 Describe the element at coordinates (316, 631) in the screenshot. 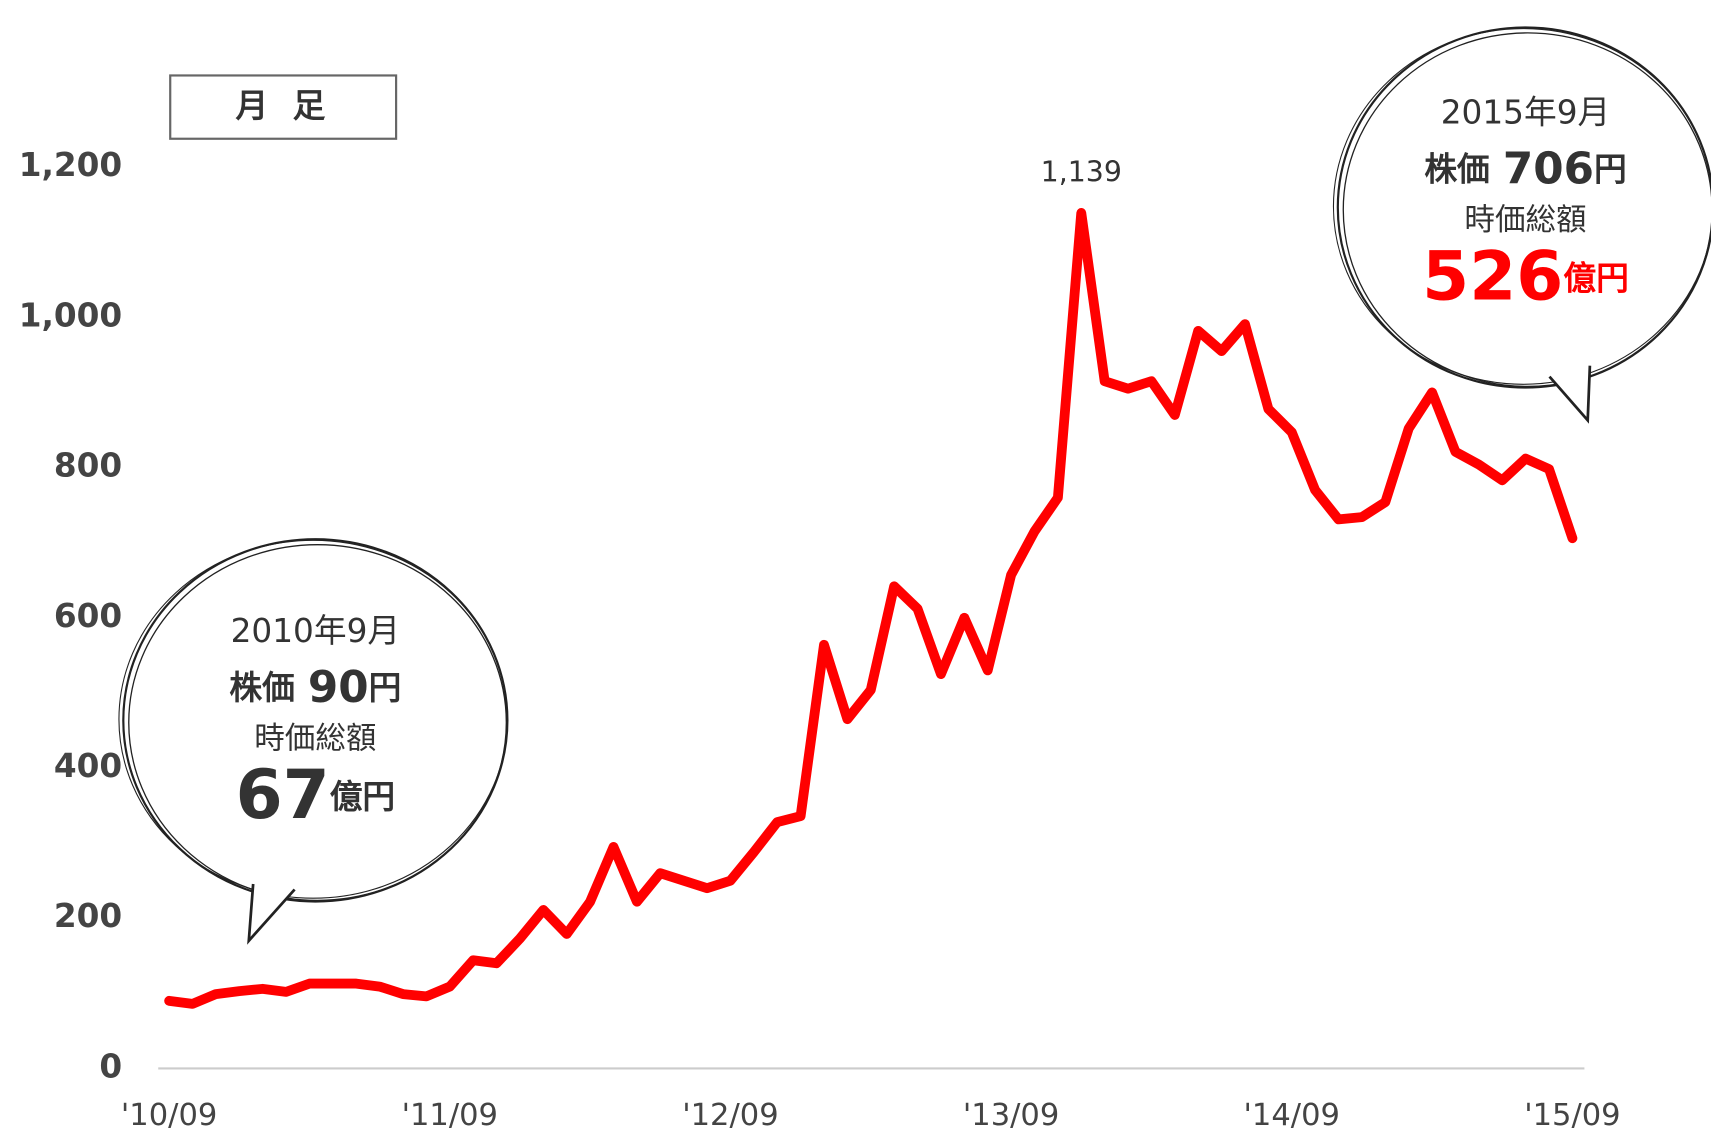

I see `annotation-date: 2010年9月` at that location.